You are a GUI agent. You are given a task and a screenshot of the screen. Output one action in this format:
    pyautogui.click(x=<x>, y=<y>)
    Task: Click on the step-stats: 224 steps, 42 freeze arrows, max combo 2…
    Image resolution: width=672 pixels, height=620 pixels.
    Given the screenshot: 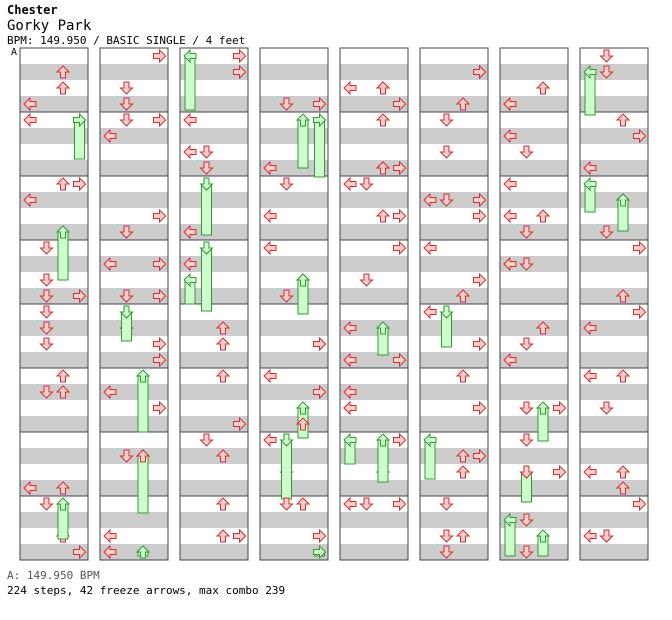 What is the action you would take?
    pyautogui.click(x=146, y=590)
    